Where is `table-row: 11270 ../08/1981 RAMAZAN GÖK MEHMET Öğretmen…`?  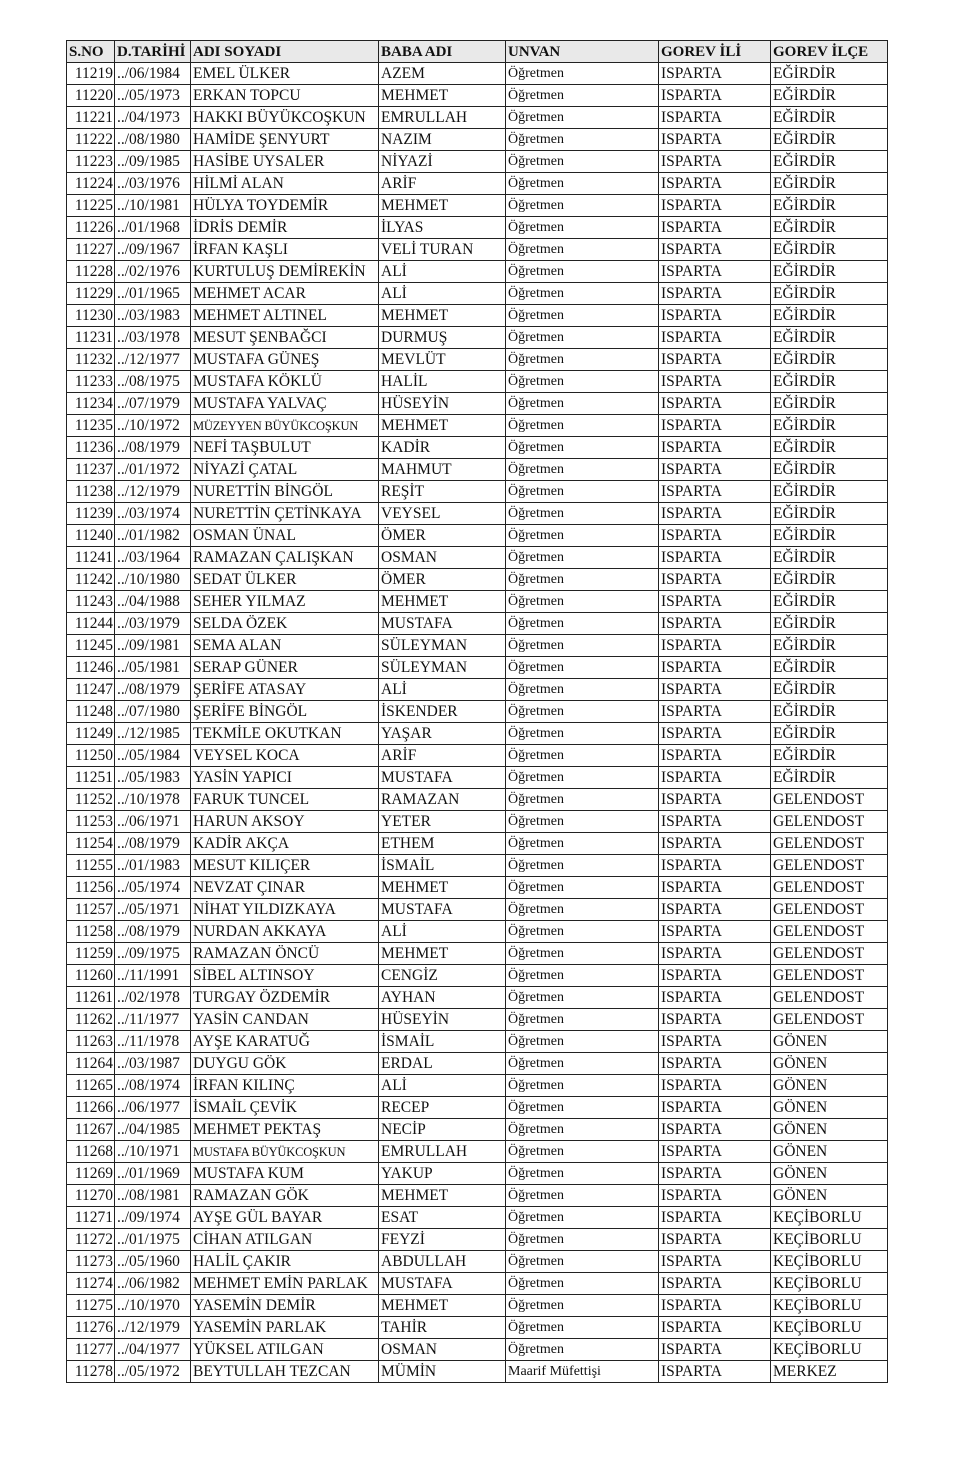
table-row: 11270 ../08/1981 RAMAZAN GÖK MEHMET Öğretmen… is located at coordinates (477, 1195).